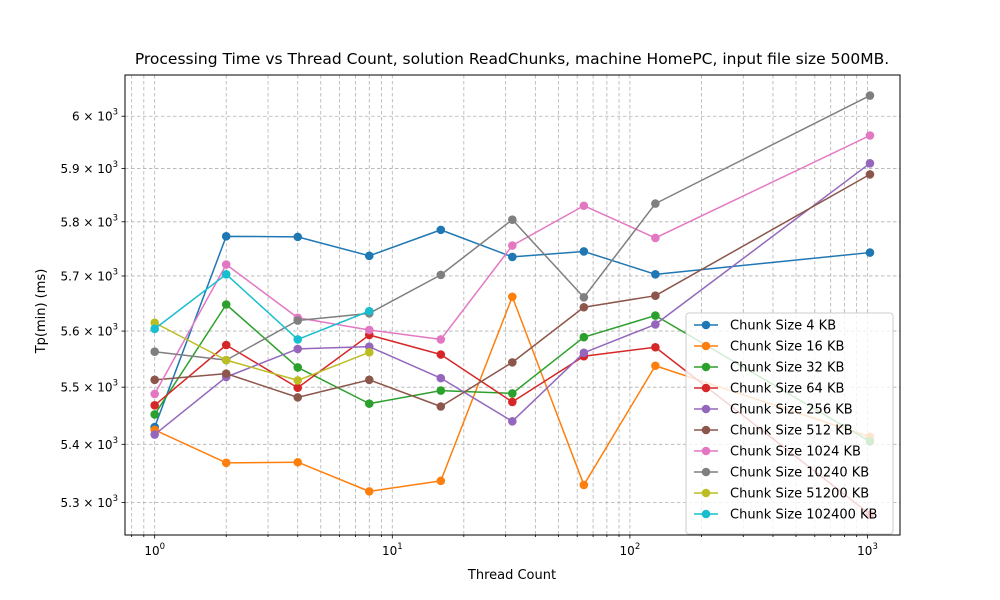 The height and width of the screenshot is (600, 1000). Describe the element at coordinates (89, 331) in the screenshot. I see `y-tick-label: 5.6 × 103` at that location.